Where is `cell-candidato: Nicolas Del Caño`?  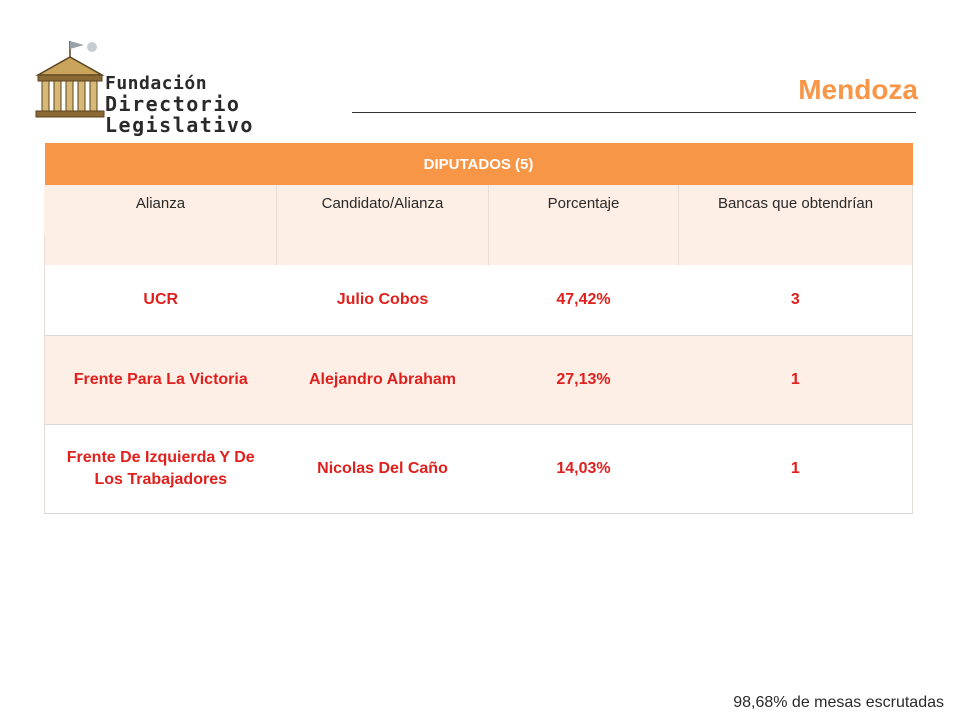
cell-candidato: Nicolas Del Caño is located at coordinates (382, 469).